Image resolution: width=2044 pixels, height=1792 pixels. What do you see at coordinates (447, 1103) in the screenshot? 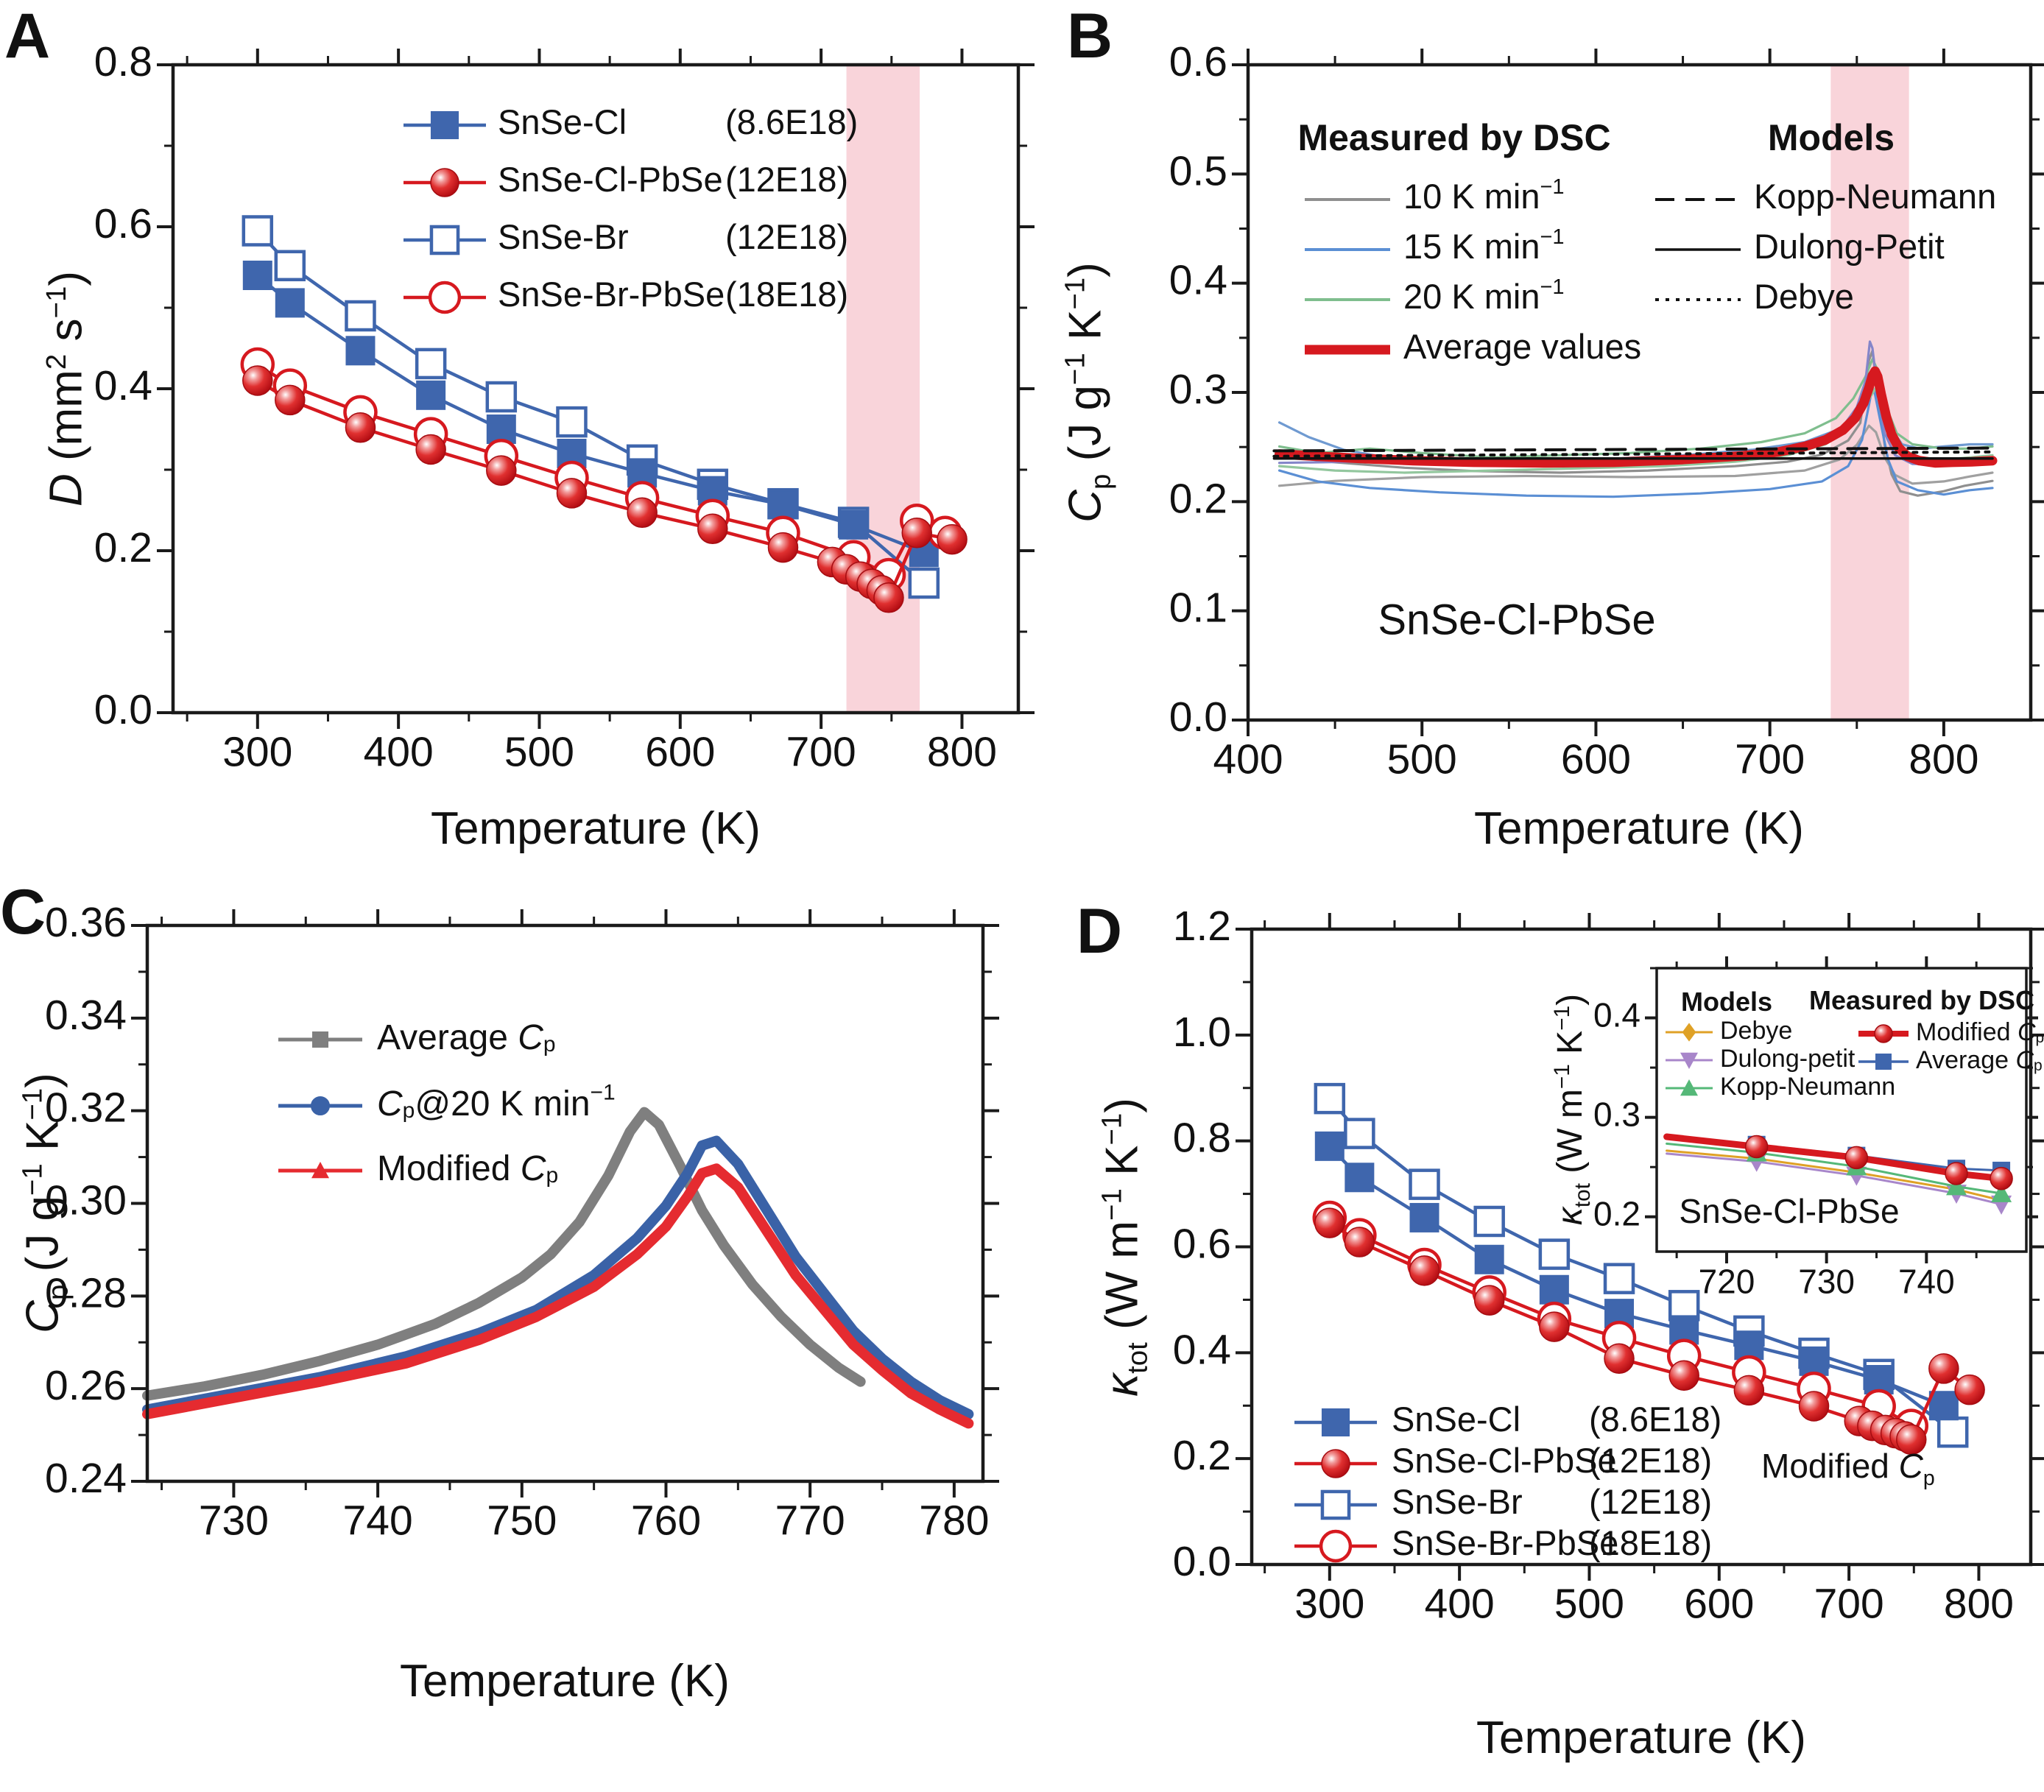
I see `legend-group-c: Average Cp Cp@20 K min−1 Modified Cp` at bounding box center [447, 1103].